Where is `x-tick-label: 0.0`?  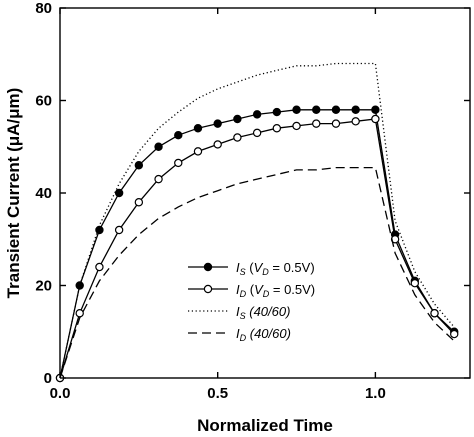 x-tick-label: 0.0 is located at coordinates (60, 393).